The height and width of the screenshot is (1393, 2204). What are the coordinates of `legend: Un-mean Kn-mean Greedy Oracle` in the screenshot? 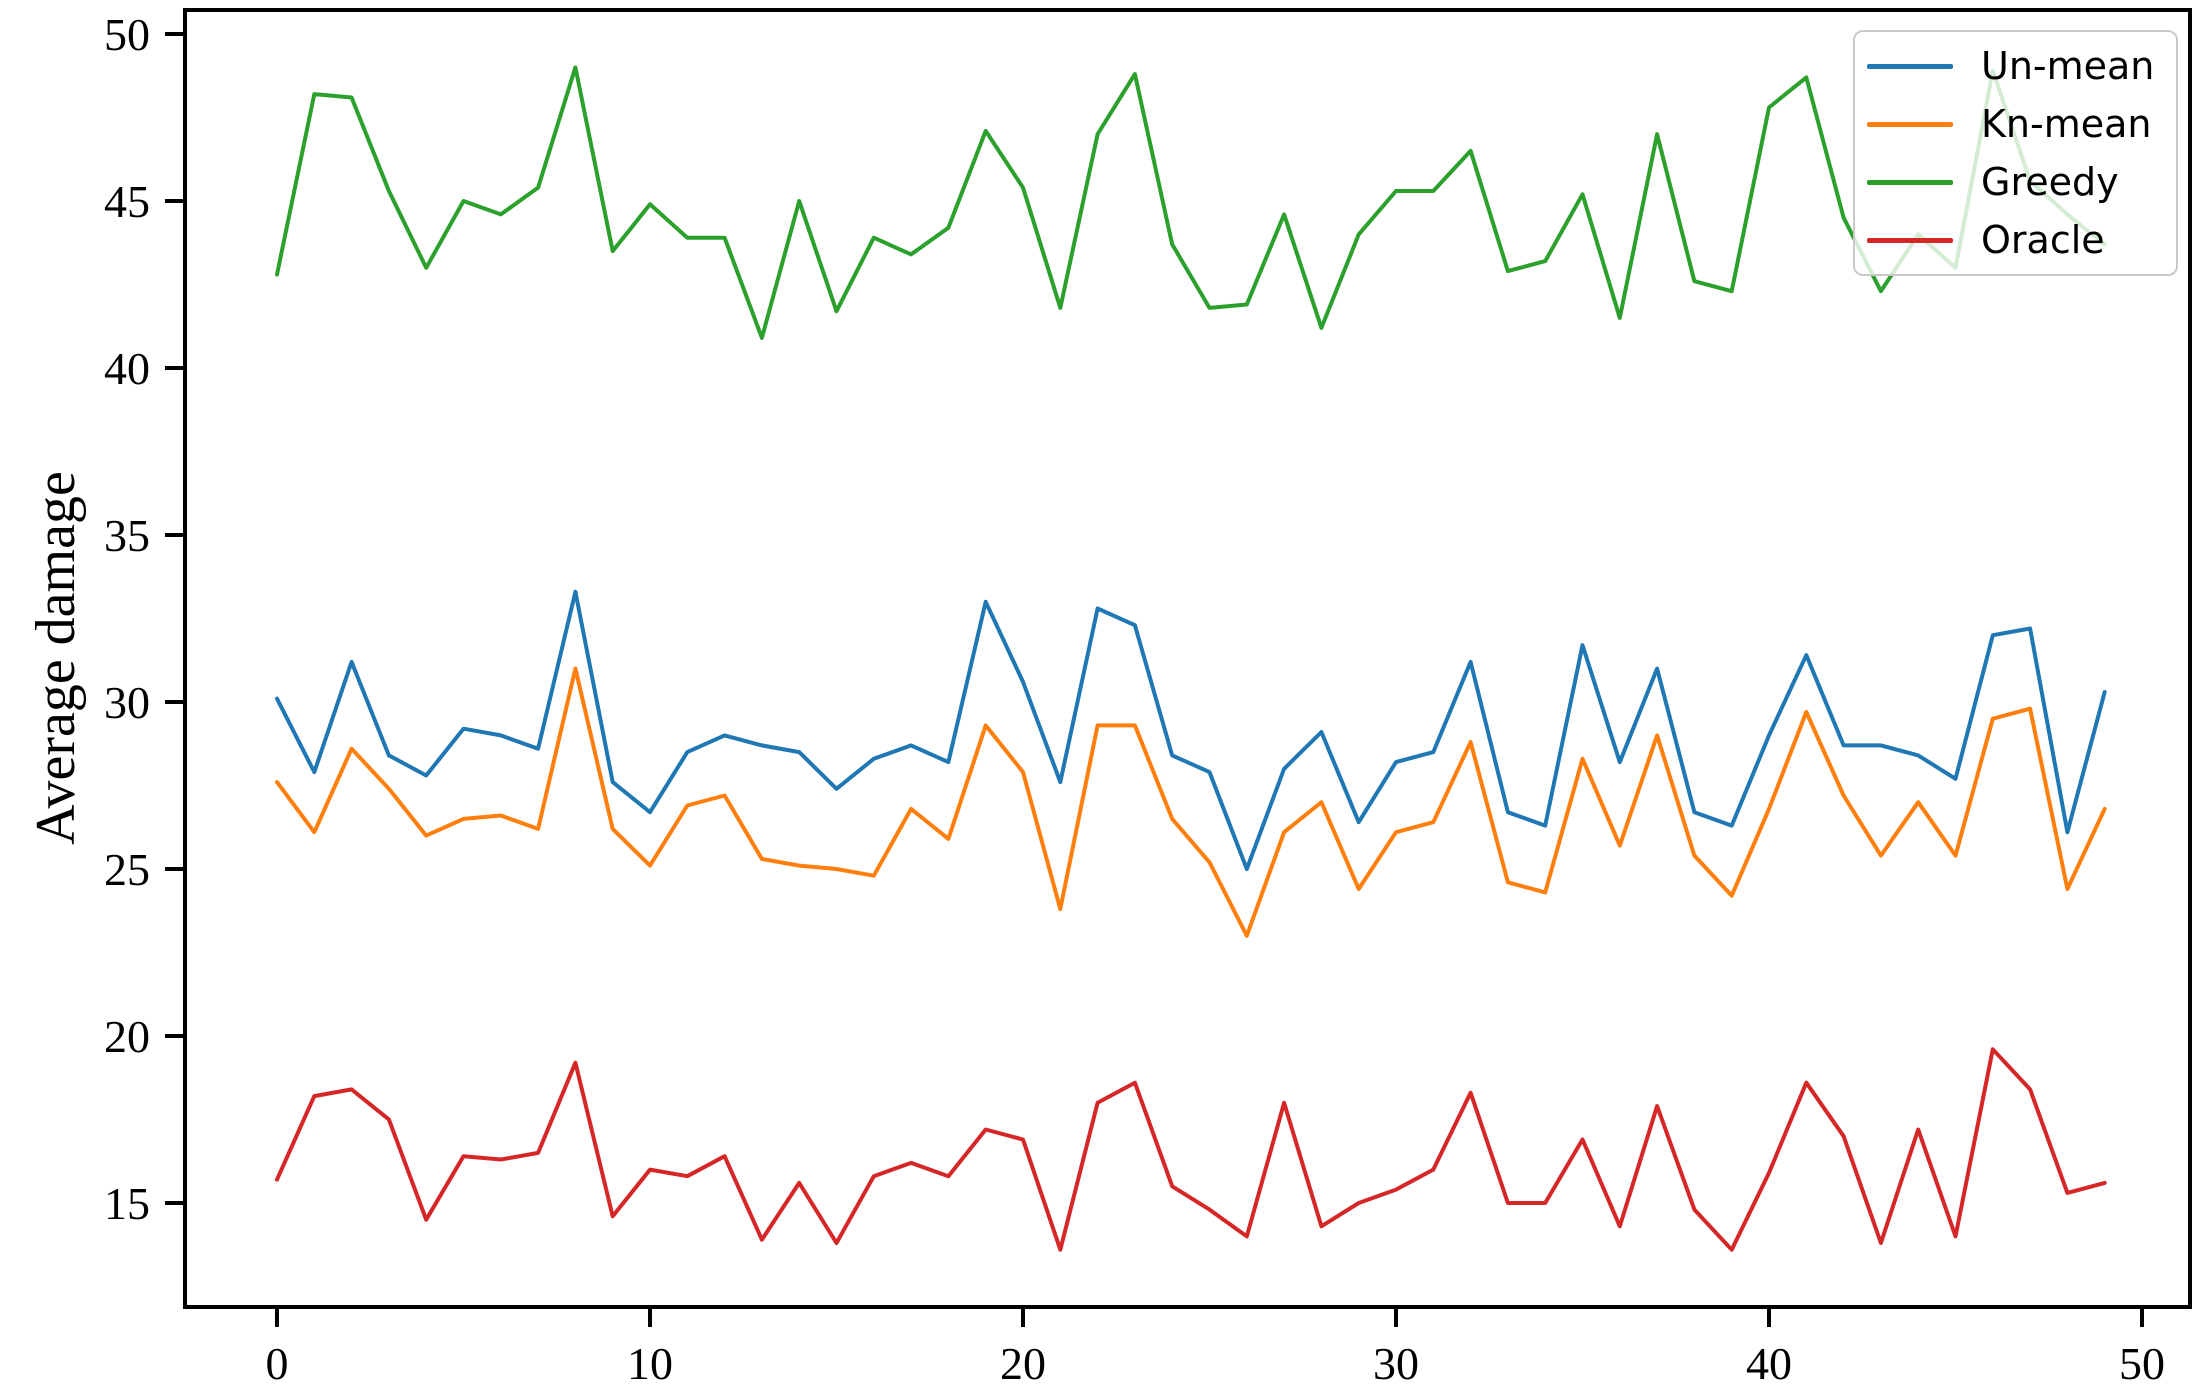 It's located at (2015, 153).